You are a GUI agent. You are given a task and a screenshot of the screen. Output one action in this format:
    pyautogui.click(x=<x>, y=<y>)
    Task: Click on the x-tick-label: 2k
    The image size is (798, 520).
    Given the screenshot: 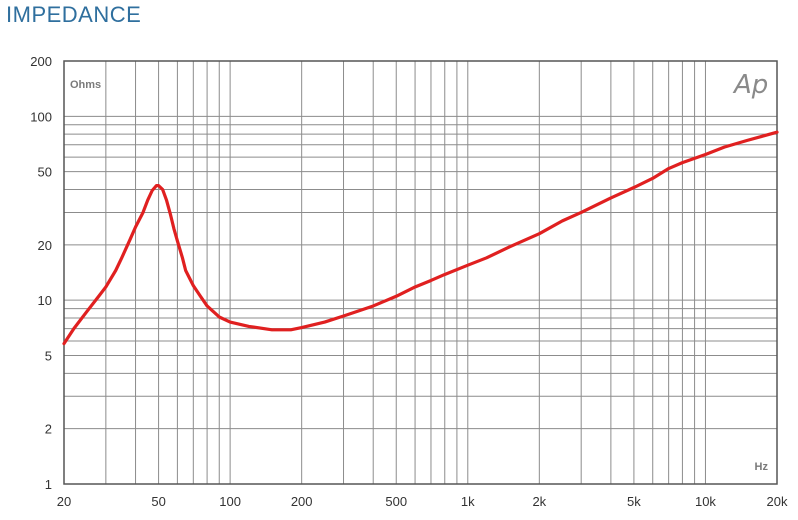 What is the action you would take?
    pyautogui.click(x=539, y=501)
    